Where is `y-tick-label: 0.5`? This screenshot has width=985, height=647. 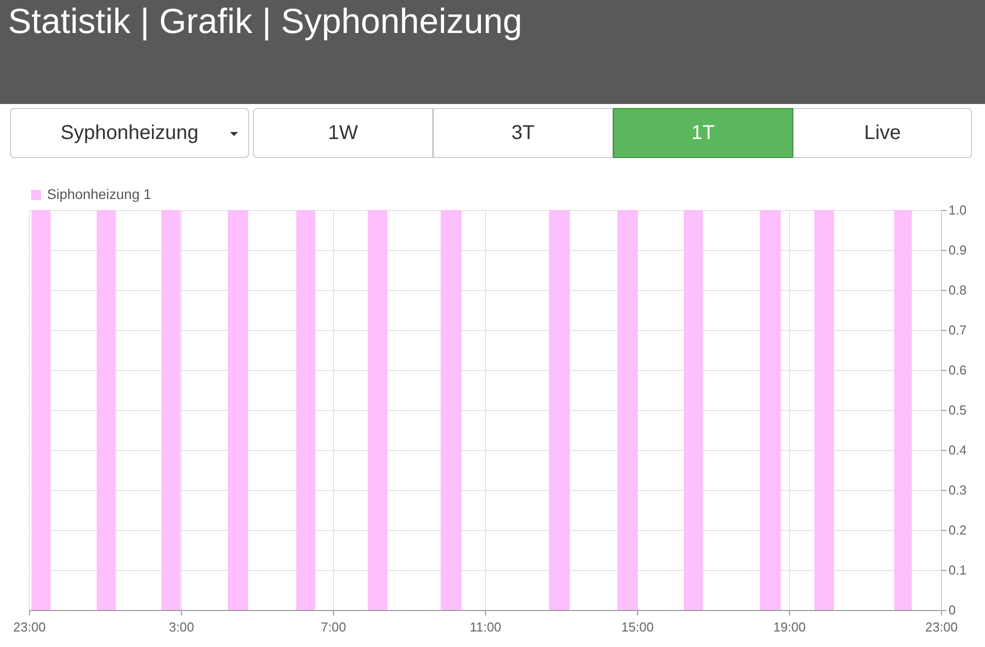 y-tick-label: 0.5 is located at coordinates (957, 410).